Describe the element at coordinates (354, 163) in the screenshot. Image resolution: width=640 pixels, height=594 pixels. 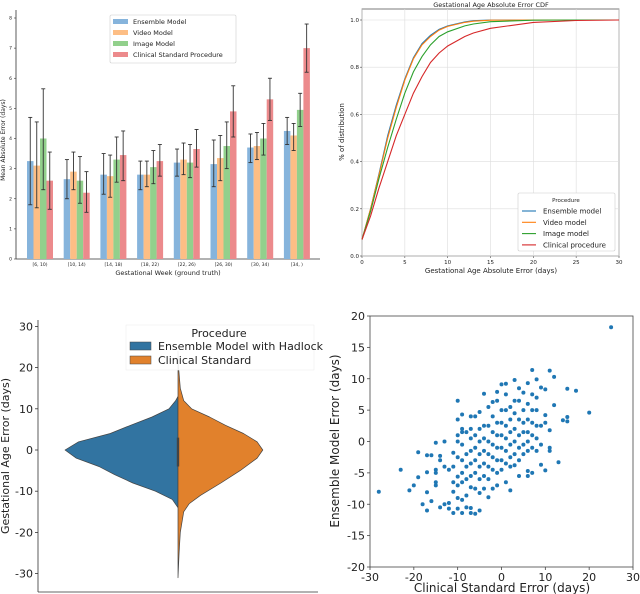
I see `y-tick-label: 0.4` at that location.